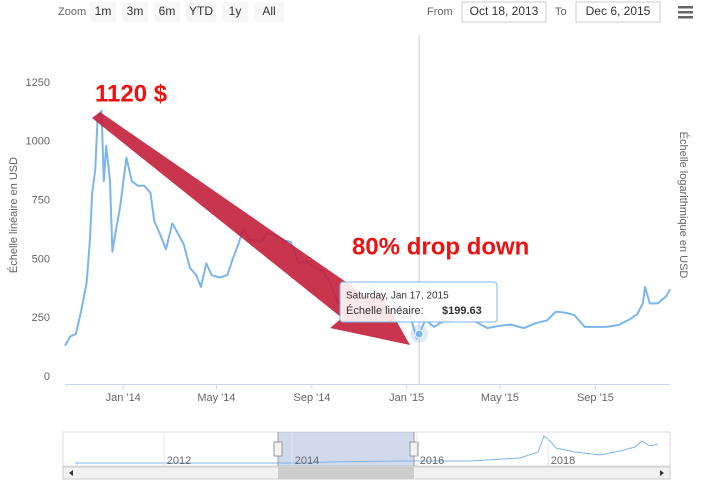 This screenshot has width=710, height=483. What do you see at coordinates (385, 310) in the screenshot?
I see `tooltip-label: Échelle linéaire:` at bounding box center [385, 310].